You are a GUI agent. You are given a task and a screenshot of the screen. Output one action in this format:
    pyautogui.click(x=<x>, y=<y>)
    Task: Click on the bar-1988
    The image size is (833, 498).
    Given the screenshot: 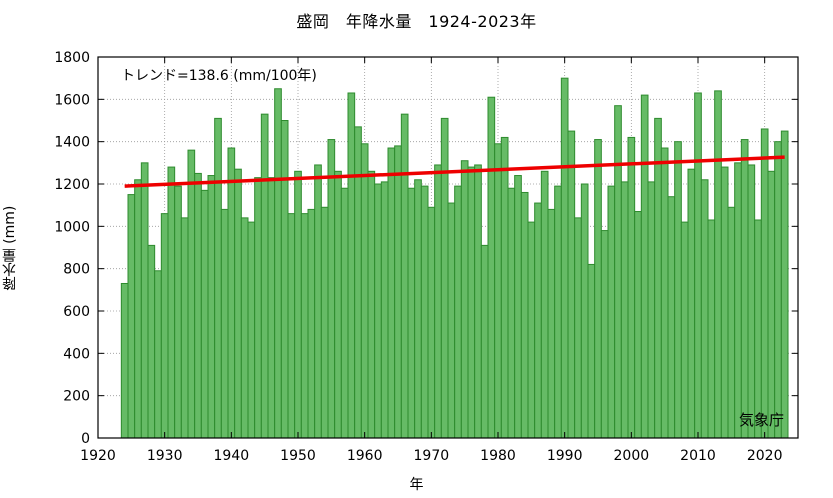 What is the action you would take?
    pyautogui.click(x=551, y=323)
    